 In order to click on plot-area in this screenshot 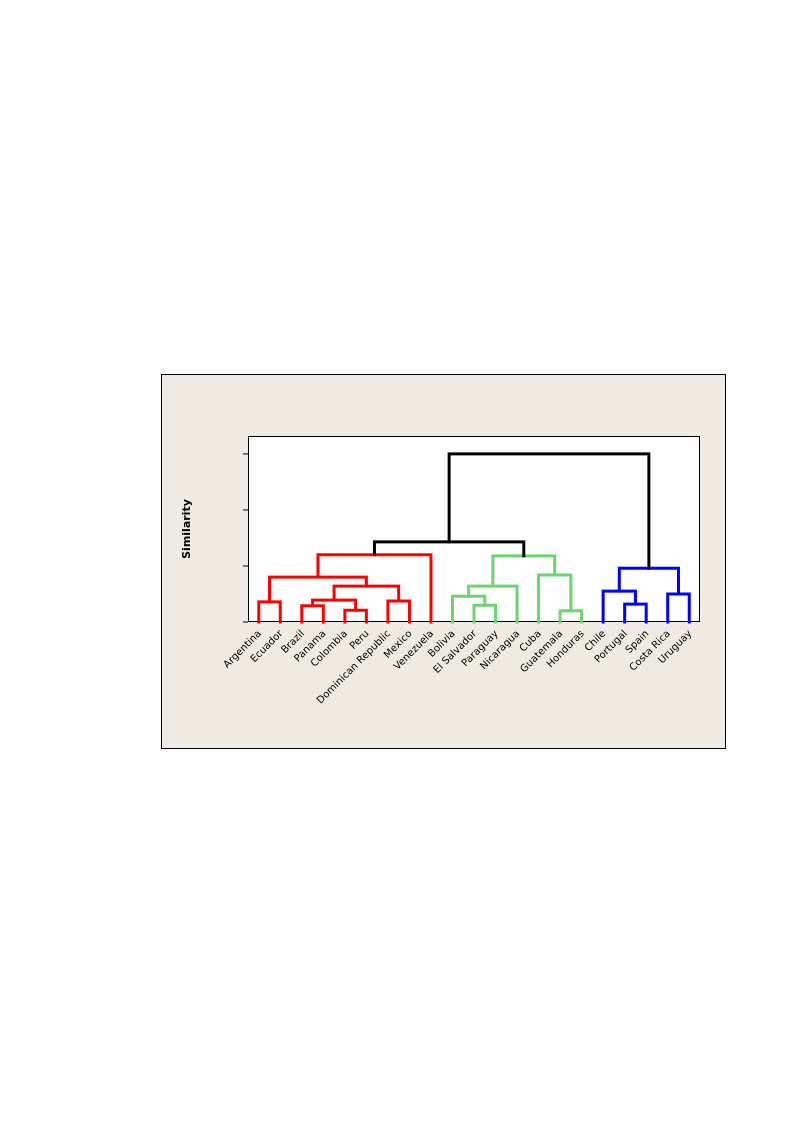, I will do `click(474, 529)`.